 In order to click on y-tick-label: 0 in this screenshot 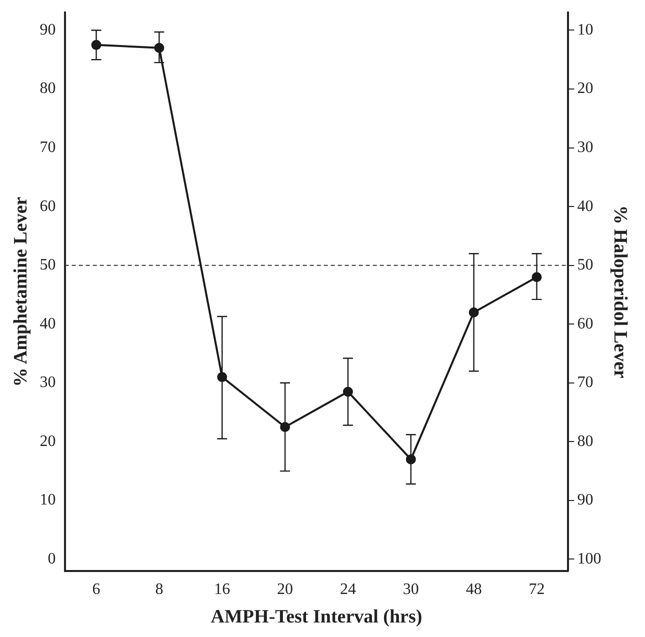, I will do `click(52, 559)`.